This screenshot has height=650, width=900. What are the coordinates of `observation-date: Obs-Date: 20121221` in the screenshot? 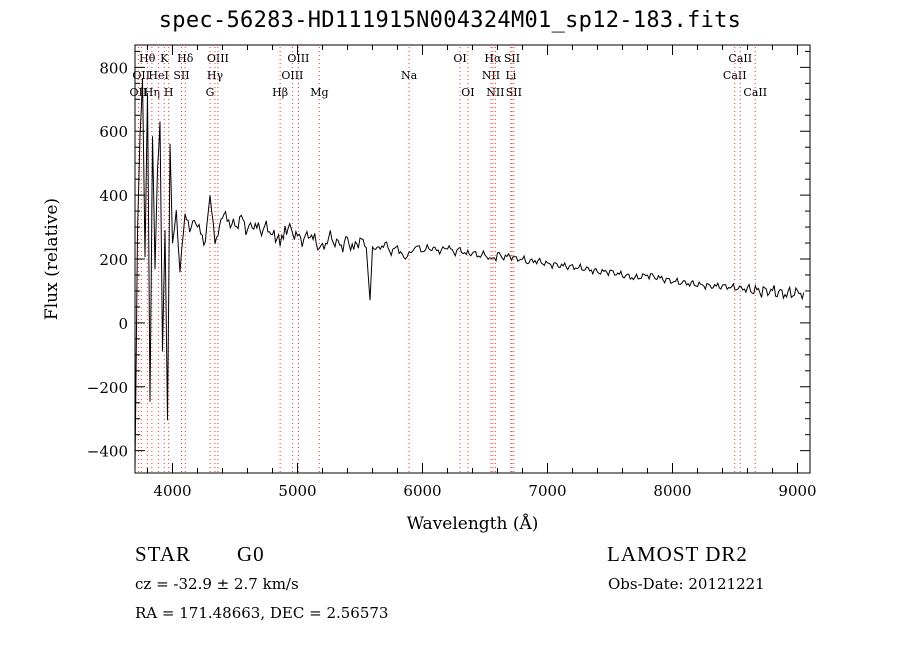 It's located at (686, 584).